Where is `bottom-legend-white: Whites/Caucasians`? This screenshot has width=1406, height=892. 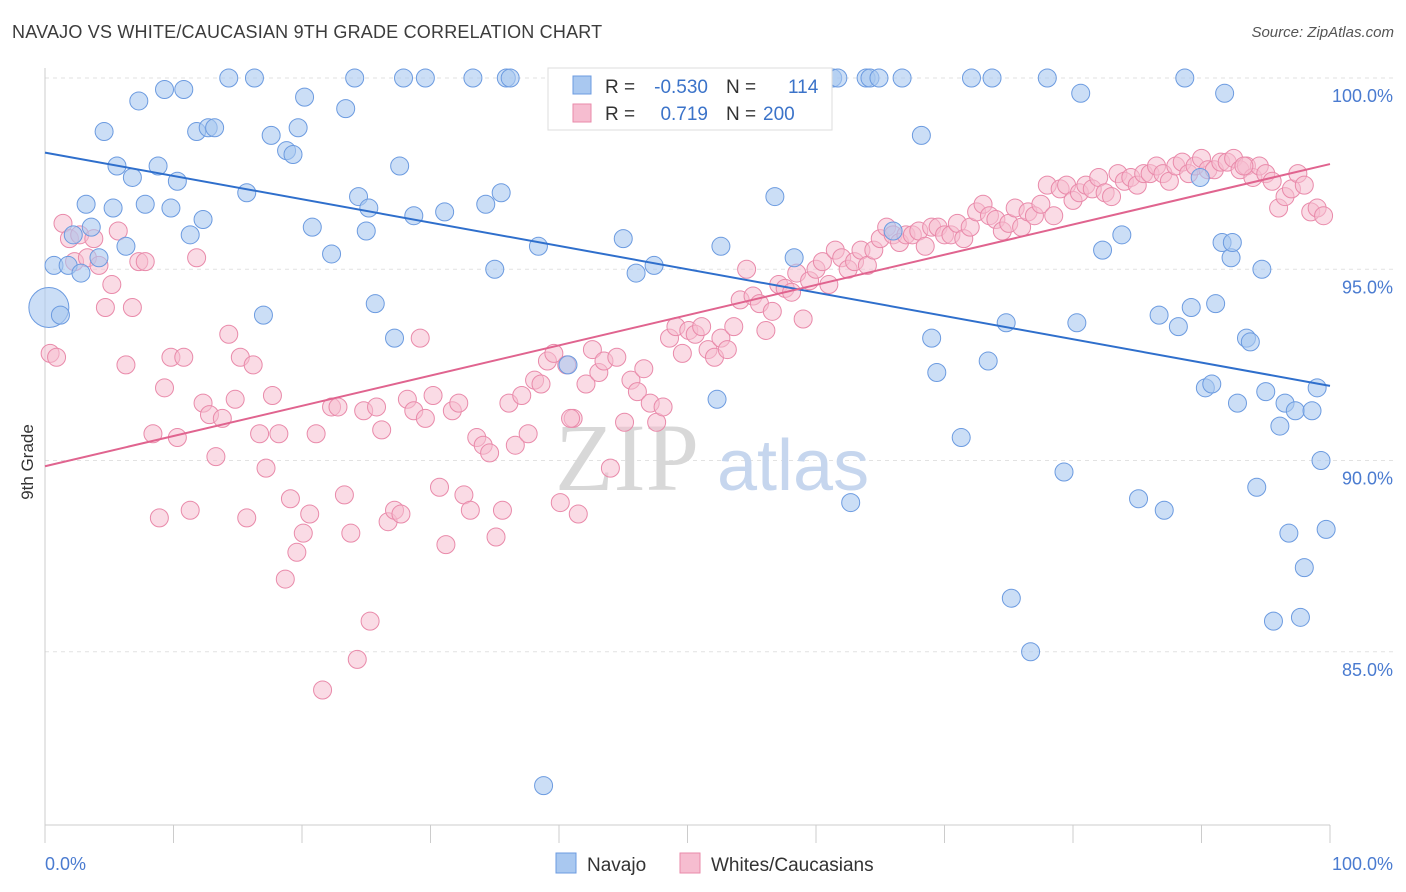 bottom-legend-white: Whites/Caucasians is located at coordinates (792, 865).